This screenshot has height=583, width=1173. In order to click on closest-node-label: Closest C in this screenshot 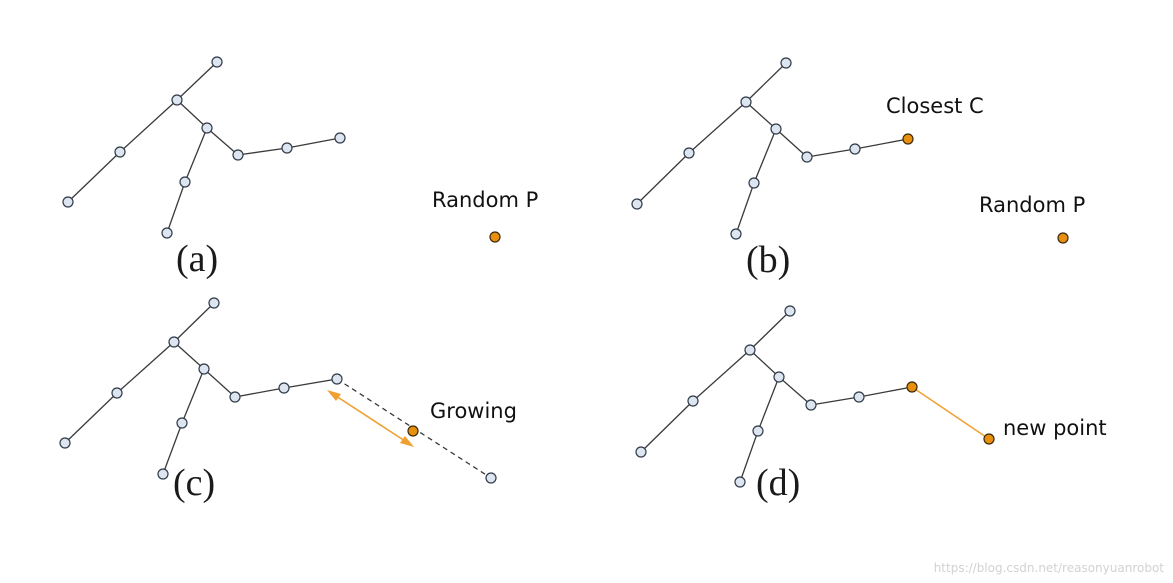, I will do `click(935, 106)`.